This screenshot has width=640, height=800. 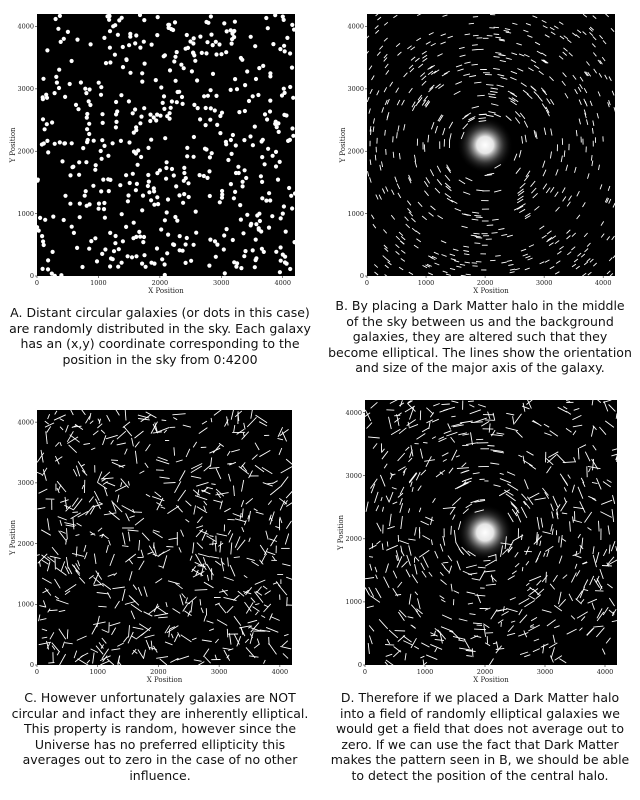 I want to click on y-tick-label: 2000, so click(x=25, y=544).